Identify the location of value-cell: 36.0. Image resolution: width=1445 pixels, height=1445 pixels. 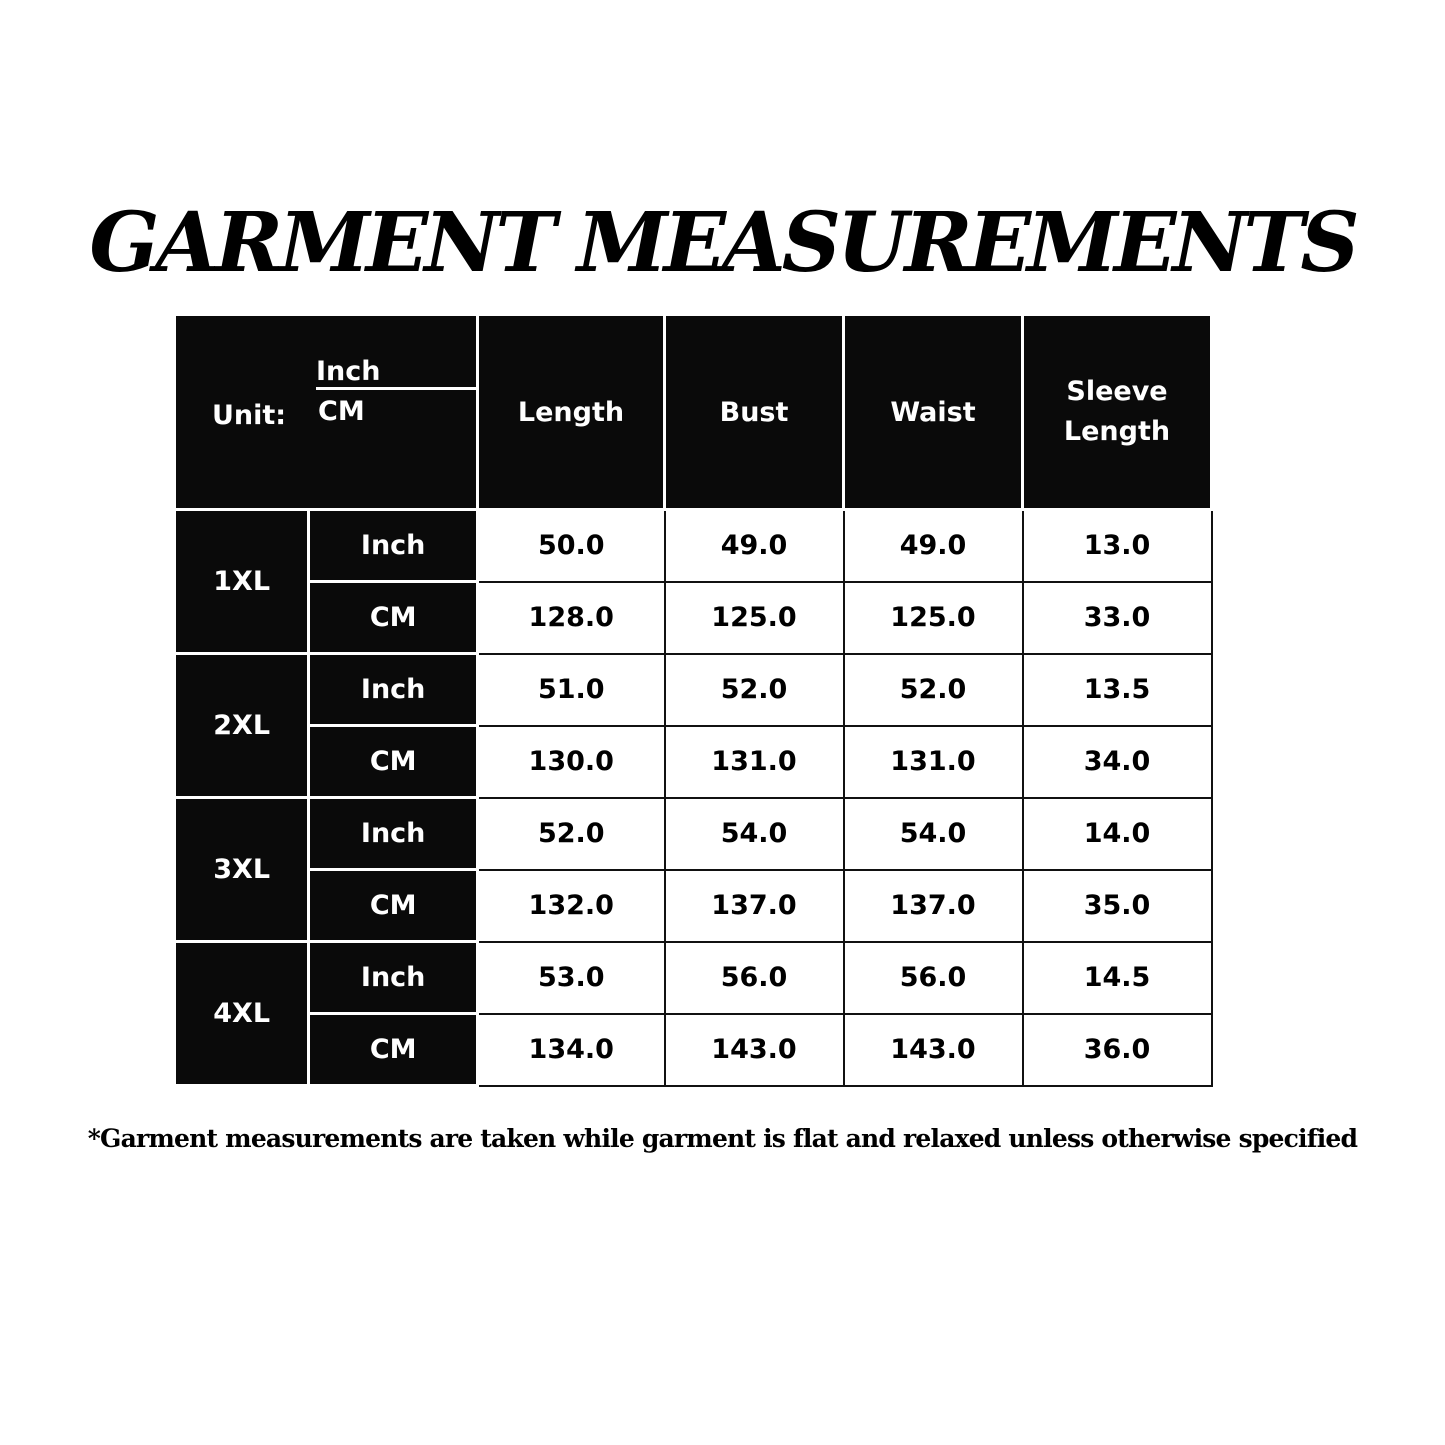
(1117, 1049).